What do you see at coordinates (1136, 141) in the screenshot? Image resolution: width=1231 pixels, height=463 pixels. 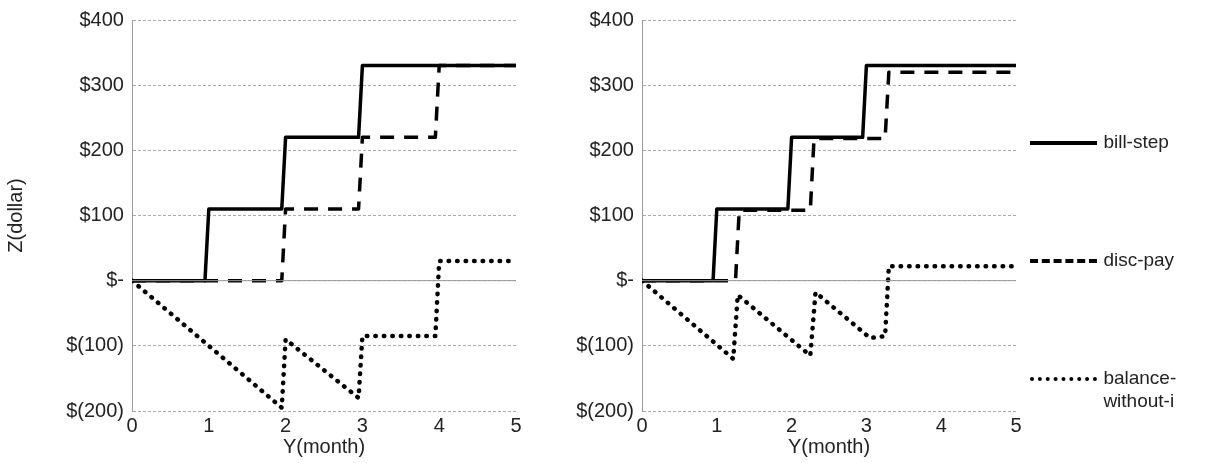 I see `legend-label: bill-step` at bounding box center [1136, 141].